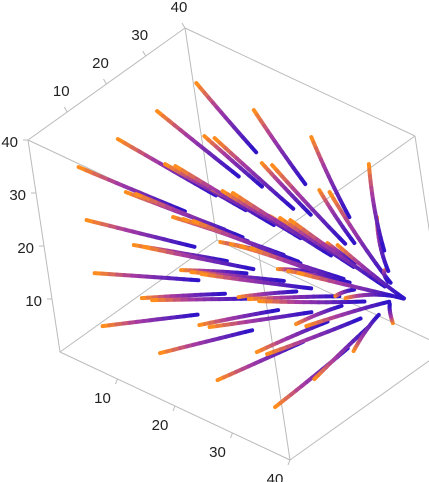  I want to click on z-tick-label: 30, so click(17, 195).